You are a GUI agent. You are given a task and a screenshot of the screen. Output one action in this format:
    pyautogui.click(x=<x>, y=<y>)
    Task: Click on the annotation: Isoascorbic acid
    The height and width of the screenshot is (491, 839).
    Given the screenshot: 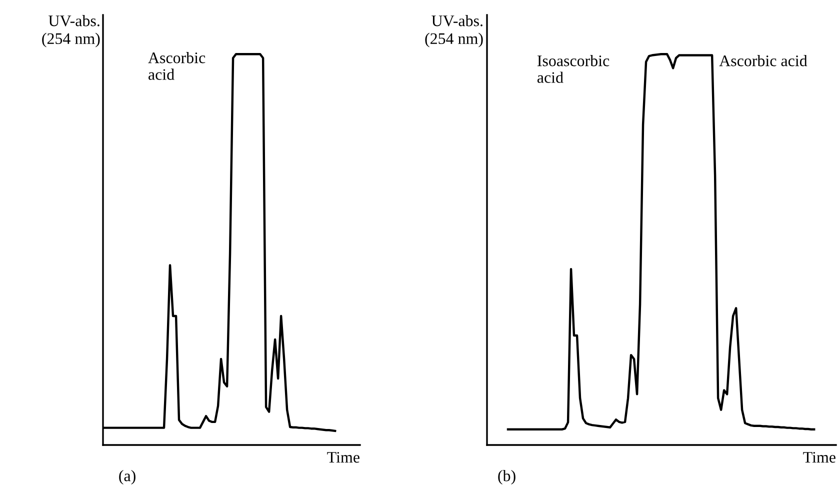 What is the action you would take?
    pyautogui.click(x=573, y=68)
    